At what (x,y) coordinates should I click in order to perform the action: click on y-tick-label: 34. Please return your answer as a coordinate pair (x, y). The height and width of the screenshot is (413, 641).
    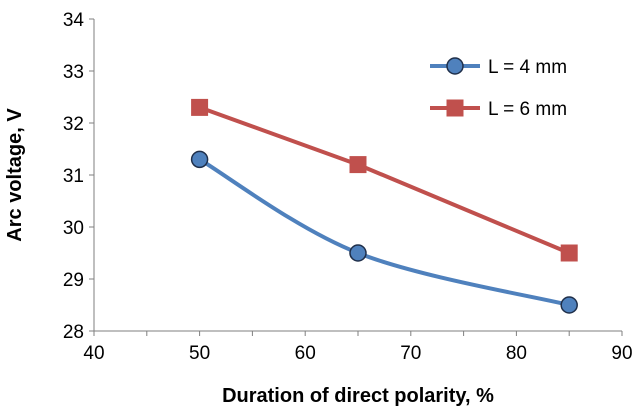
    Looking at the image, I should click on (74, 20).